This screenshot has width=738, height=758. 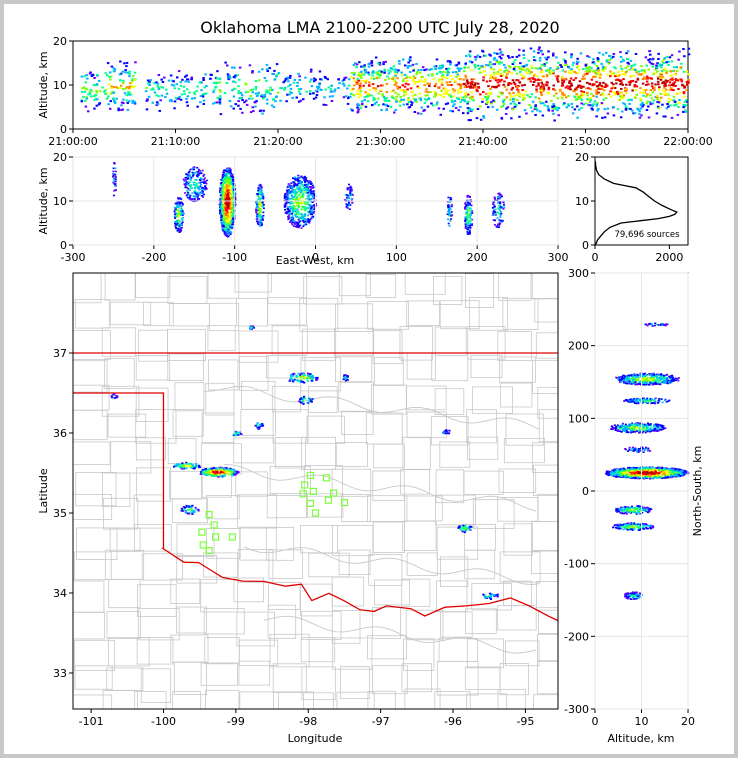 I want to click on figure-title: Oklahoma LMA 2100-2200 UTC July 28, 2020, so click(x=379, y=27).